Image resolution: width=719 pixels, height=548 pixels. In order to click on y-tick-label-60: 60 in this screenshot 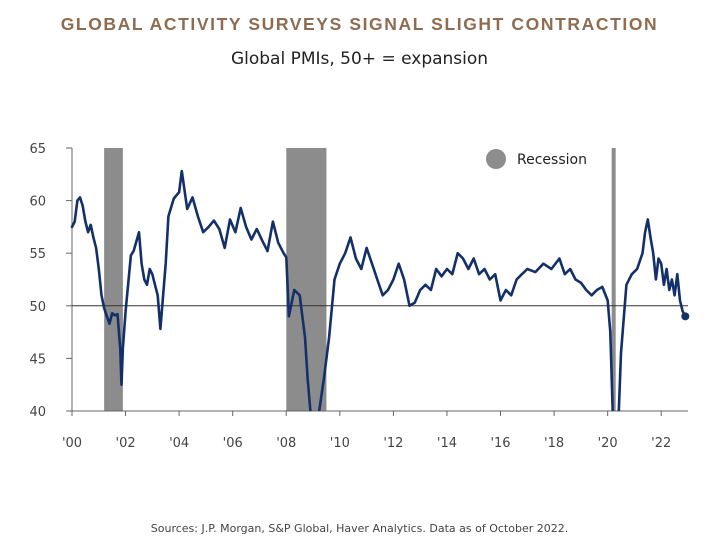, I will do `click(37, 202)`.